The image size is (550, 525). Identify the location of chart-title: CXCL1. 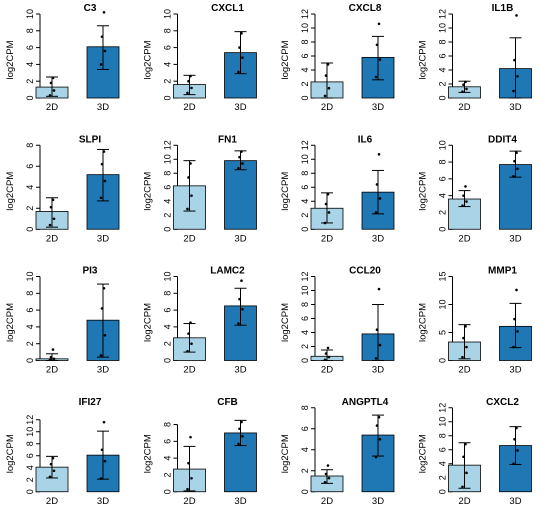
(227, 8).